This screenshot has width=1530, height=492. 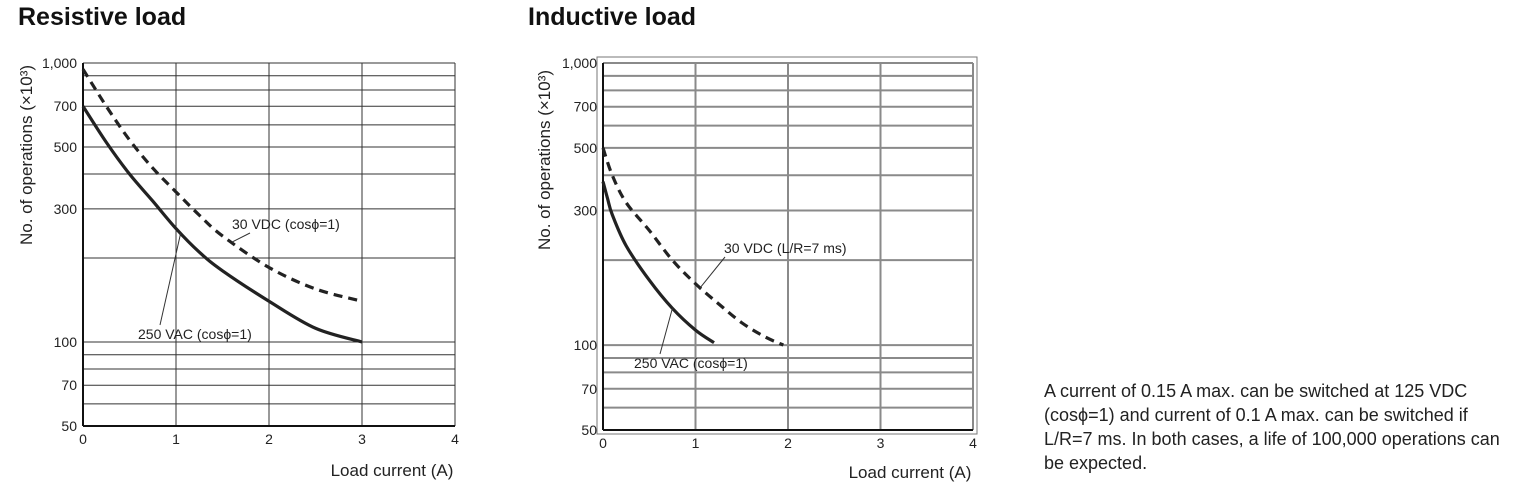 I want to click on series-annotation: 30 VDC (L/R=7 ms), so click(x=785, y=248).